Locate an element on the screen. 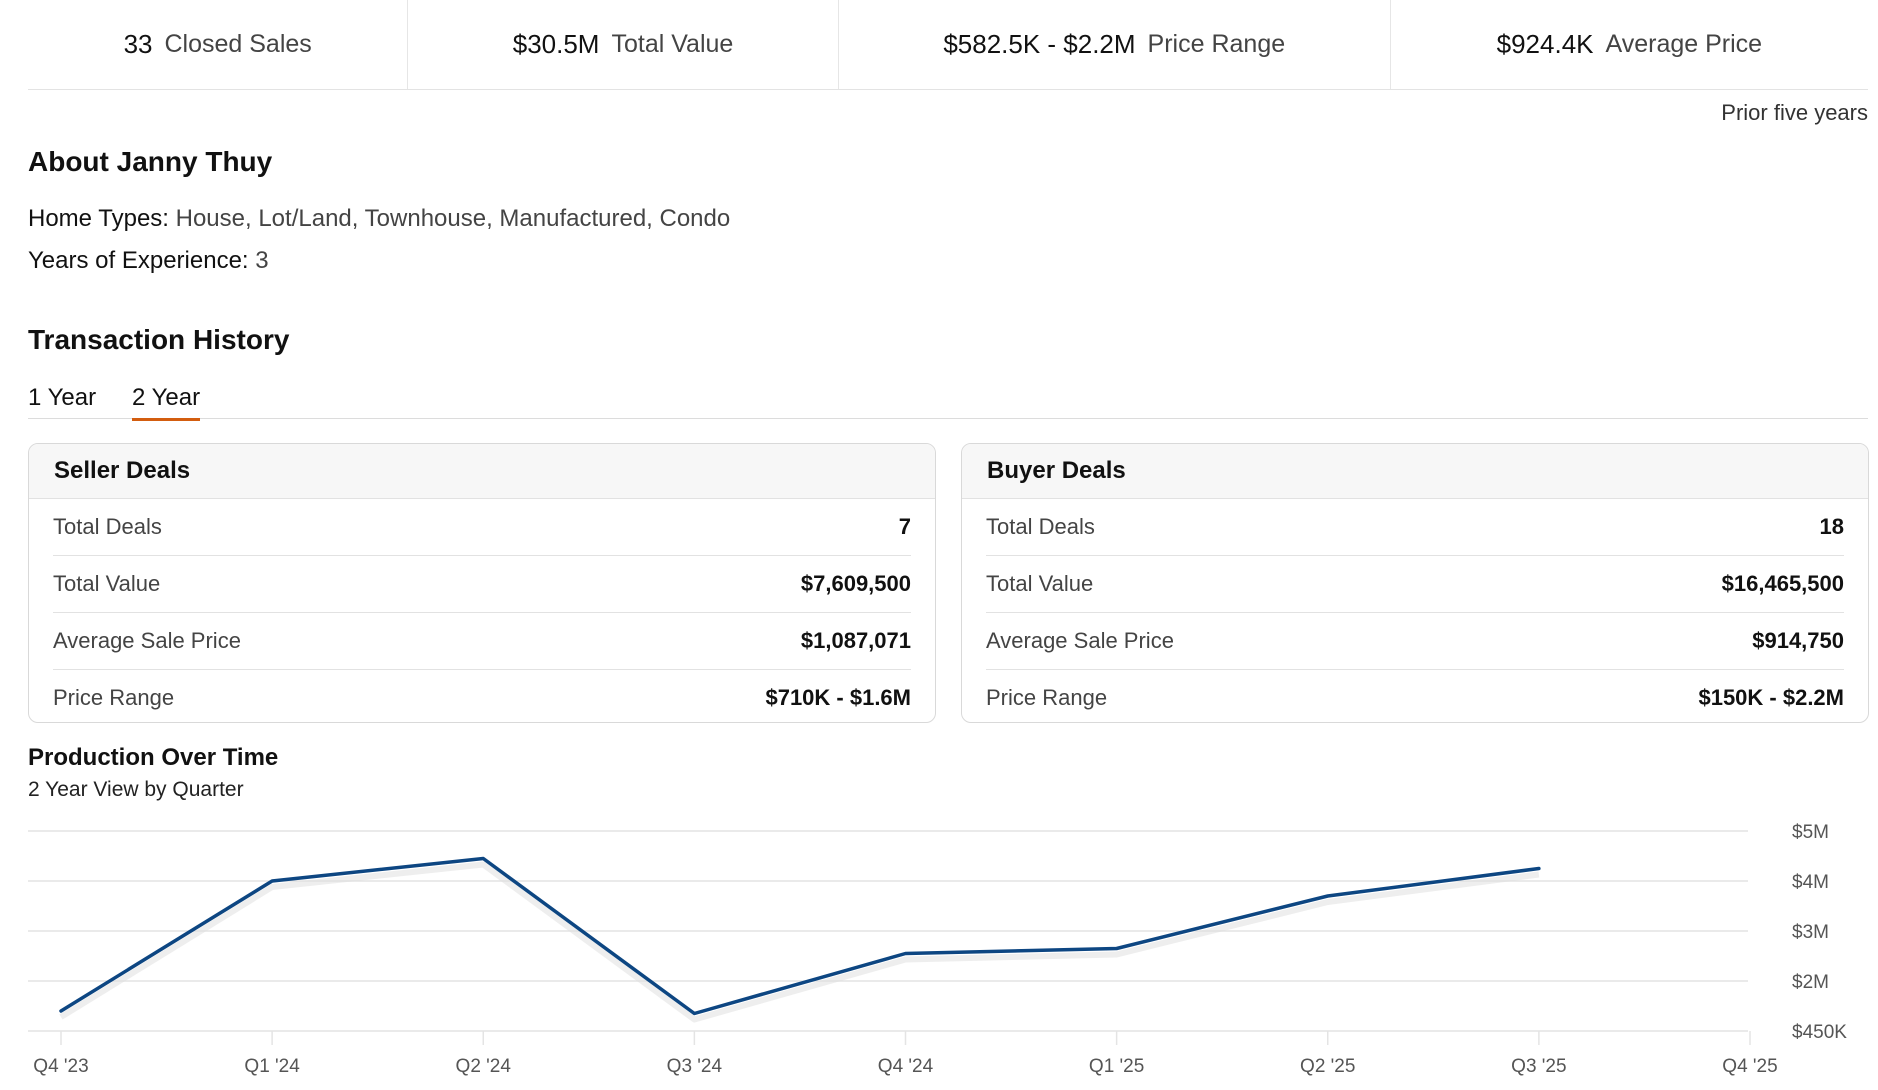  series-line-shadow is located at coordinates (799, 942).